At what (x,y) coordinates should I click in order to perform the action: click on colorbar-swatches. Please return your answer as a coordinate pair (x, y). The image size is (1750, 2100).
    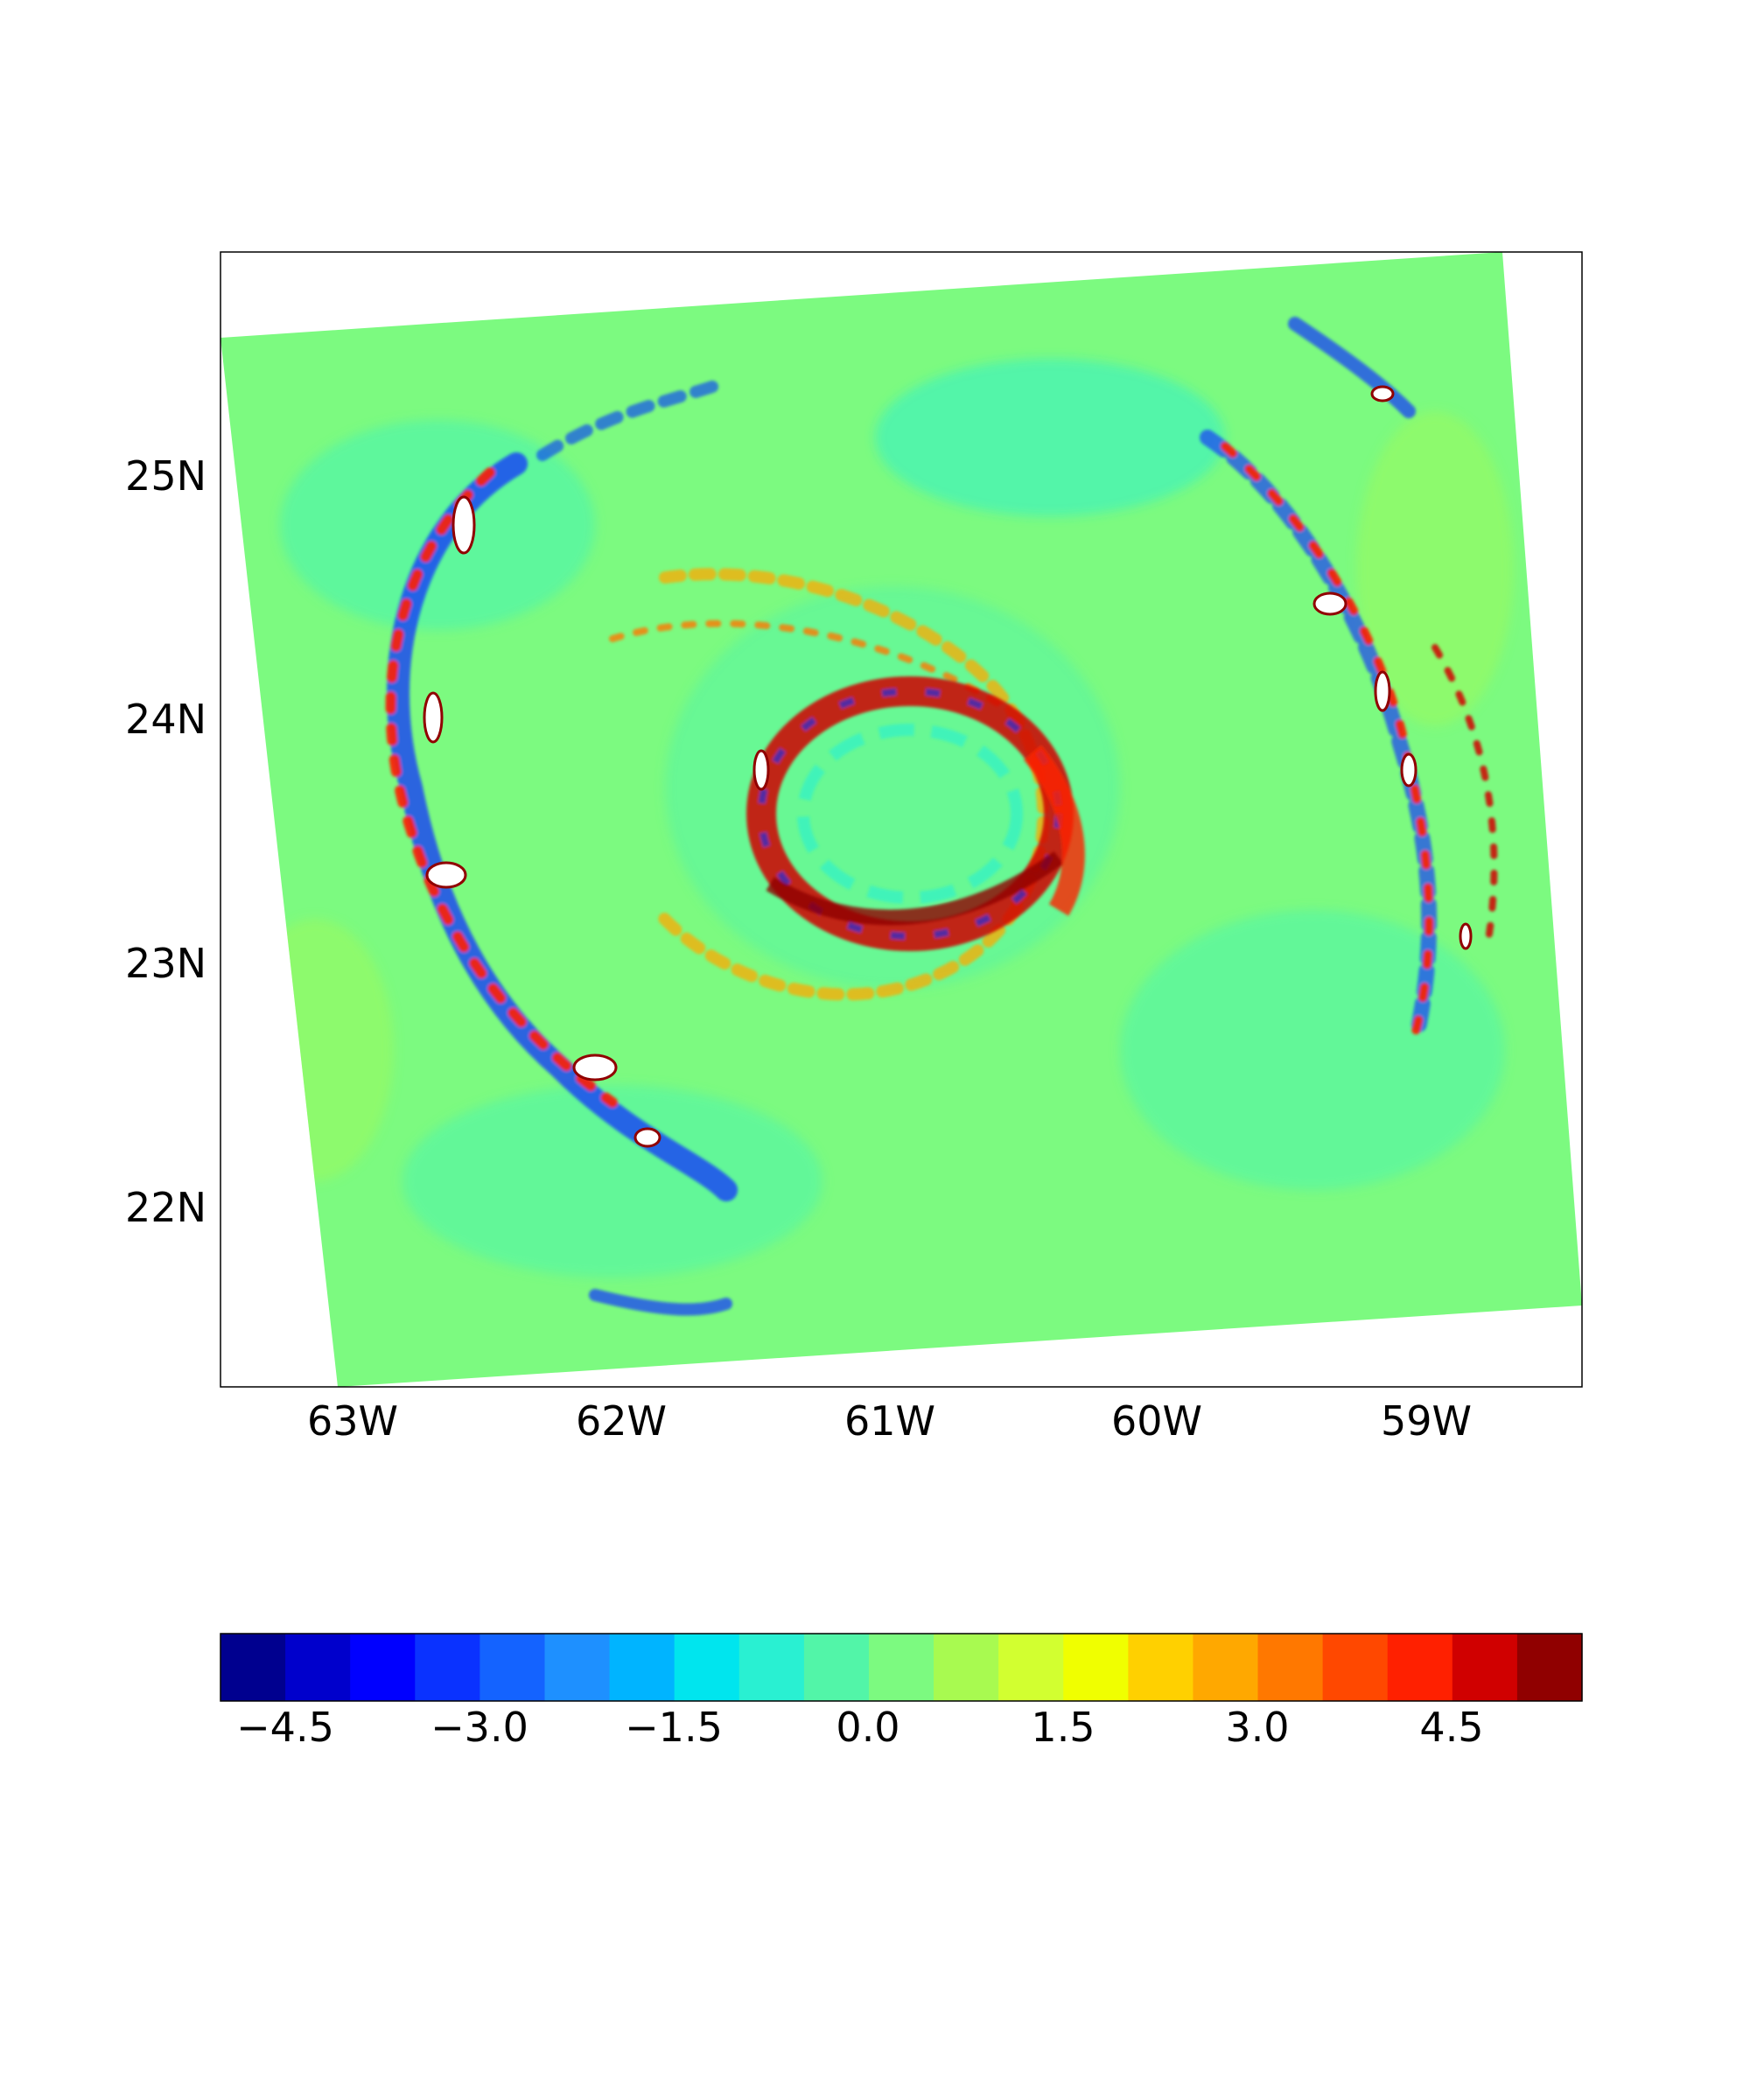
    Looking at the image, I should click on (901, 1667).